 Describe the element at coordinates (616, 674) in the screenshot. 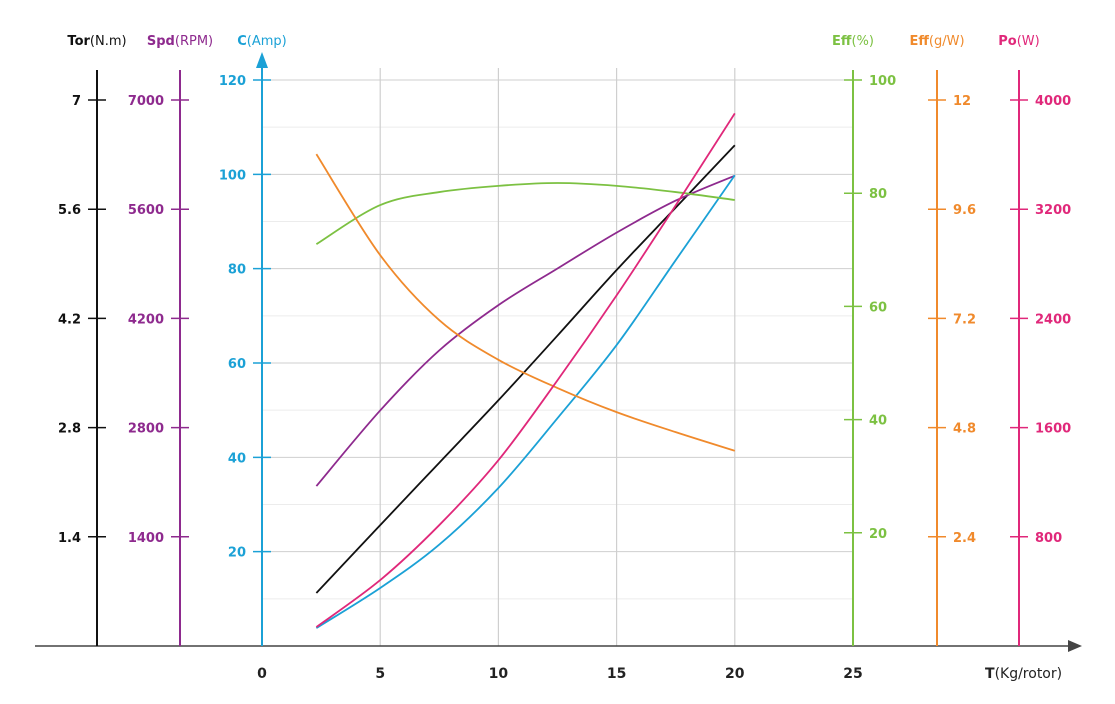

I see `x-tick-label: 15` at that location.